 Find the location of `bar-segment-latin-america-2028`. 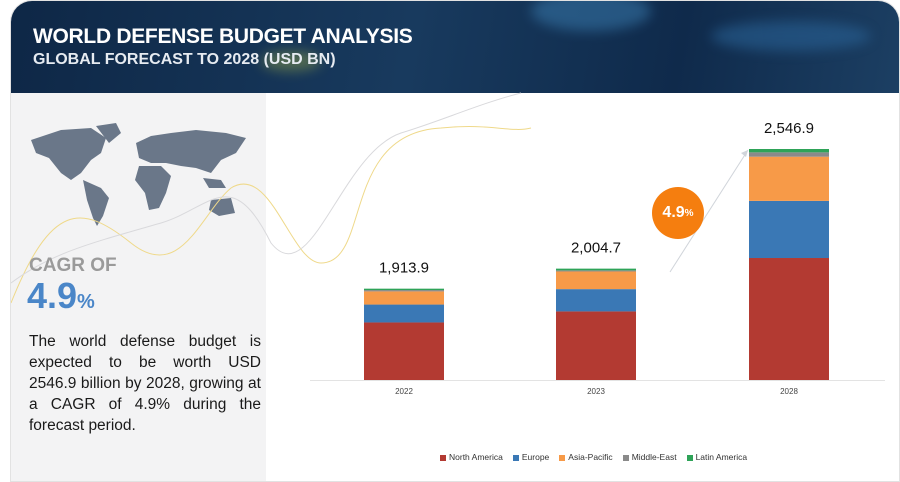

bar-segment-latin-america-2028 is located at coordinates (789, 151).